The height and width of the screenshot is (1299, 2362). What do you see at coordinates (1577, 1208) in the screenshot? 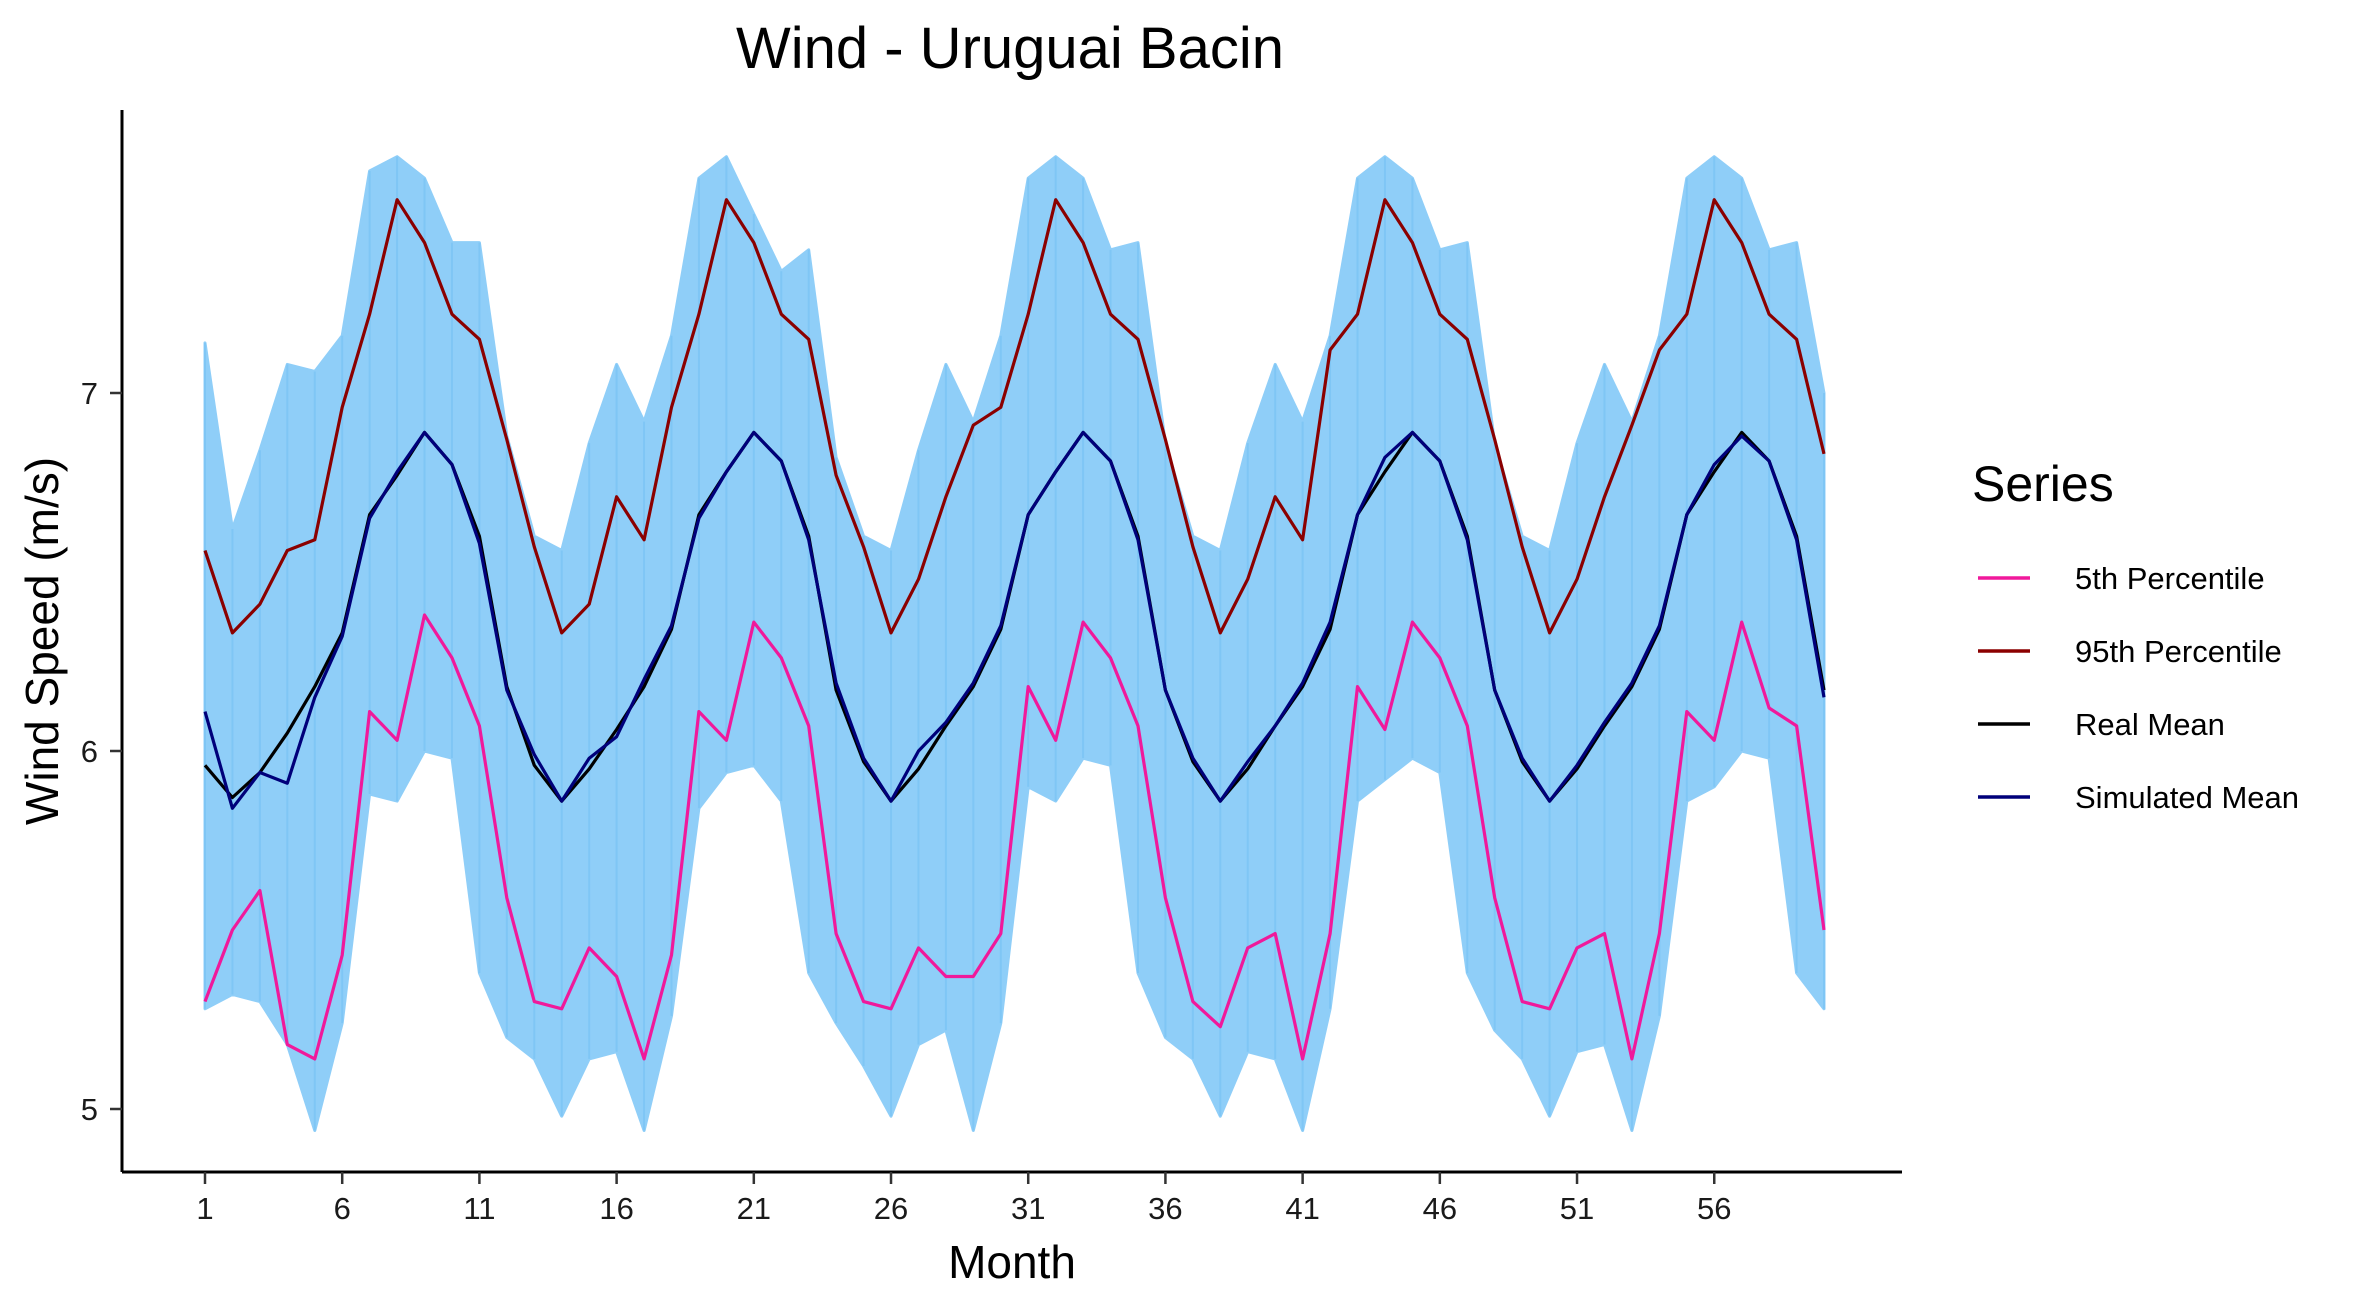
I see `x-tick-label: 51` at bounding box center [1577, 1208].